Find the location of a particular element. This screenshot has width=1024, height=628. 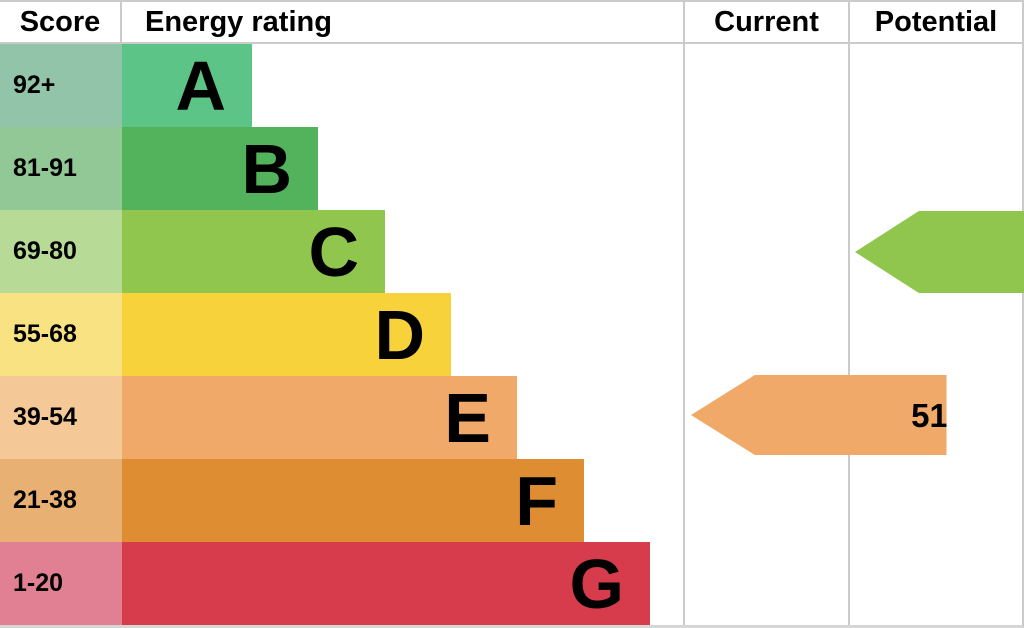

band-letter-b: B is located at coordinates (266, 168).